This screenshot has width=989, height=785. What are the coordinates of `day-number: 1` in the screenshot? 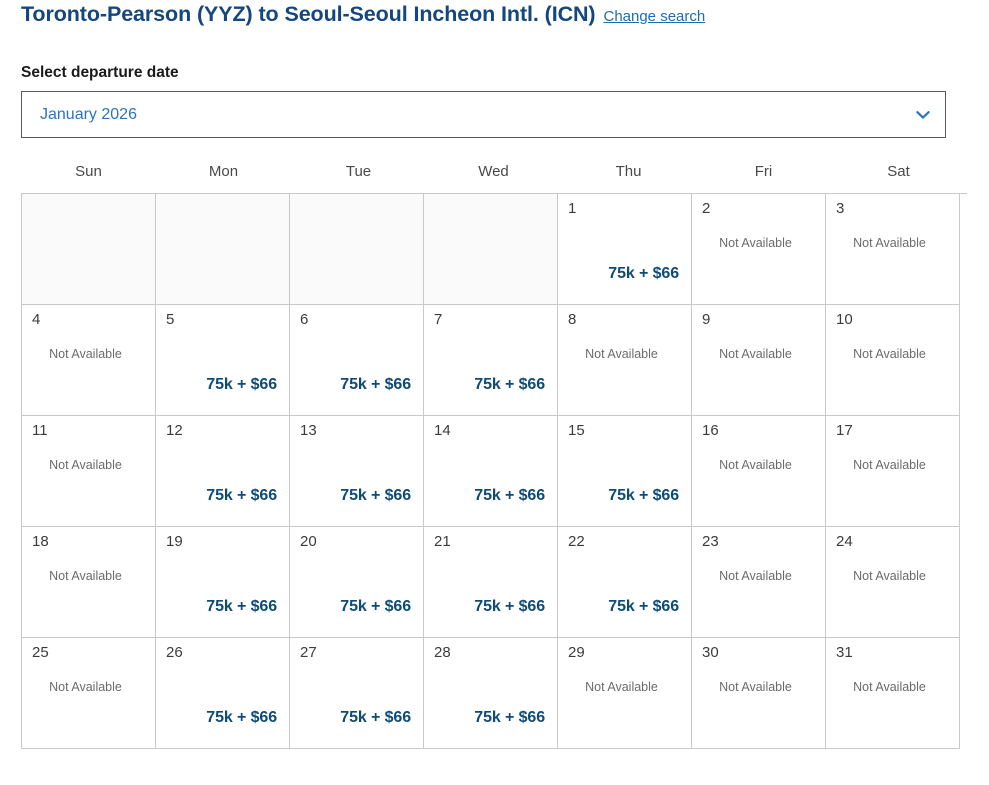 It's located at (572, 208).